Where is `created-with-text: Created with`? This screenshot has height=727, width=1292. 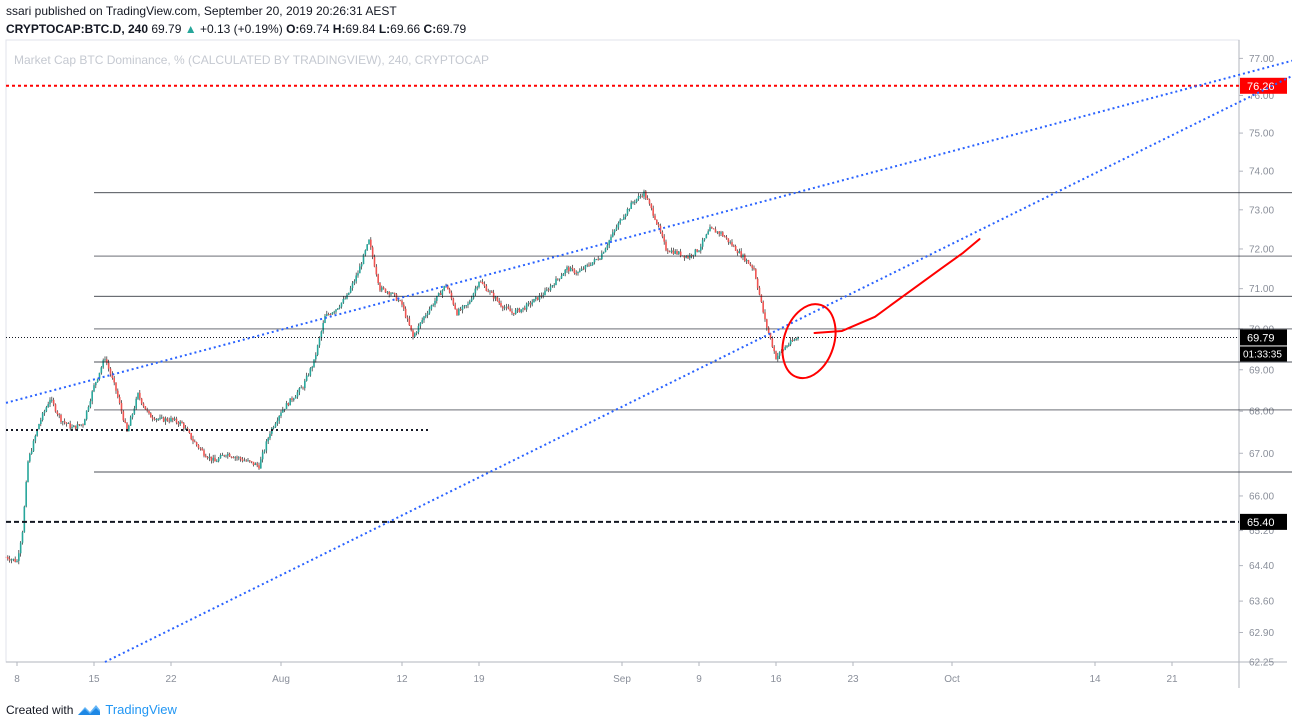
created-with-text: Created with is located at coordinates (40, 709).